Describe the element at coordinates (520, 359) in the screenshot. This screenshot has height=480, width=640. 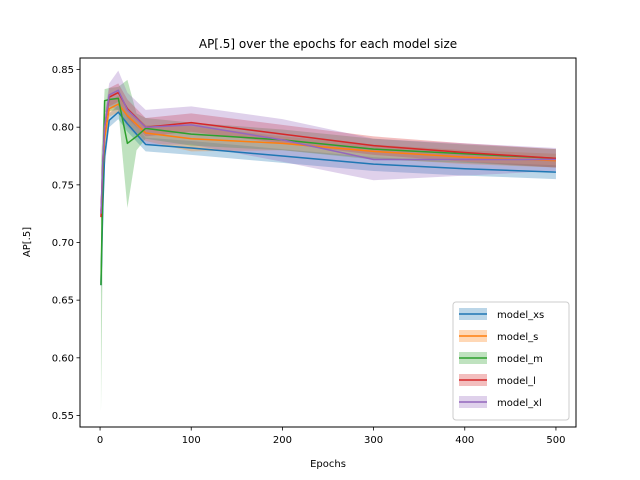
I see `legend-label-model_m: model_m` at that location.